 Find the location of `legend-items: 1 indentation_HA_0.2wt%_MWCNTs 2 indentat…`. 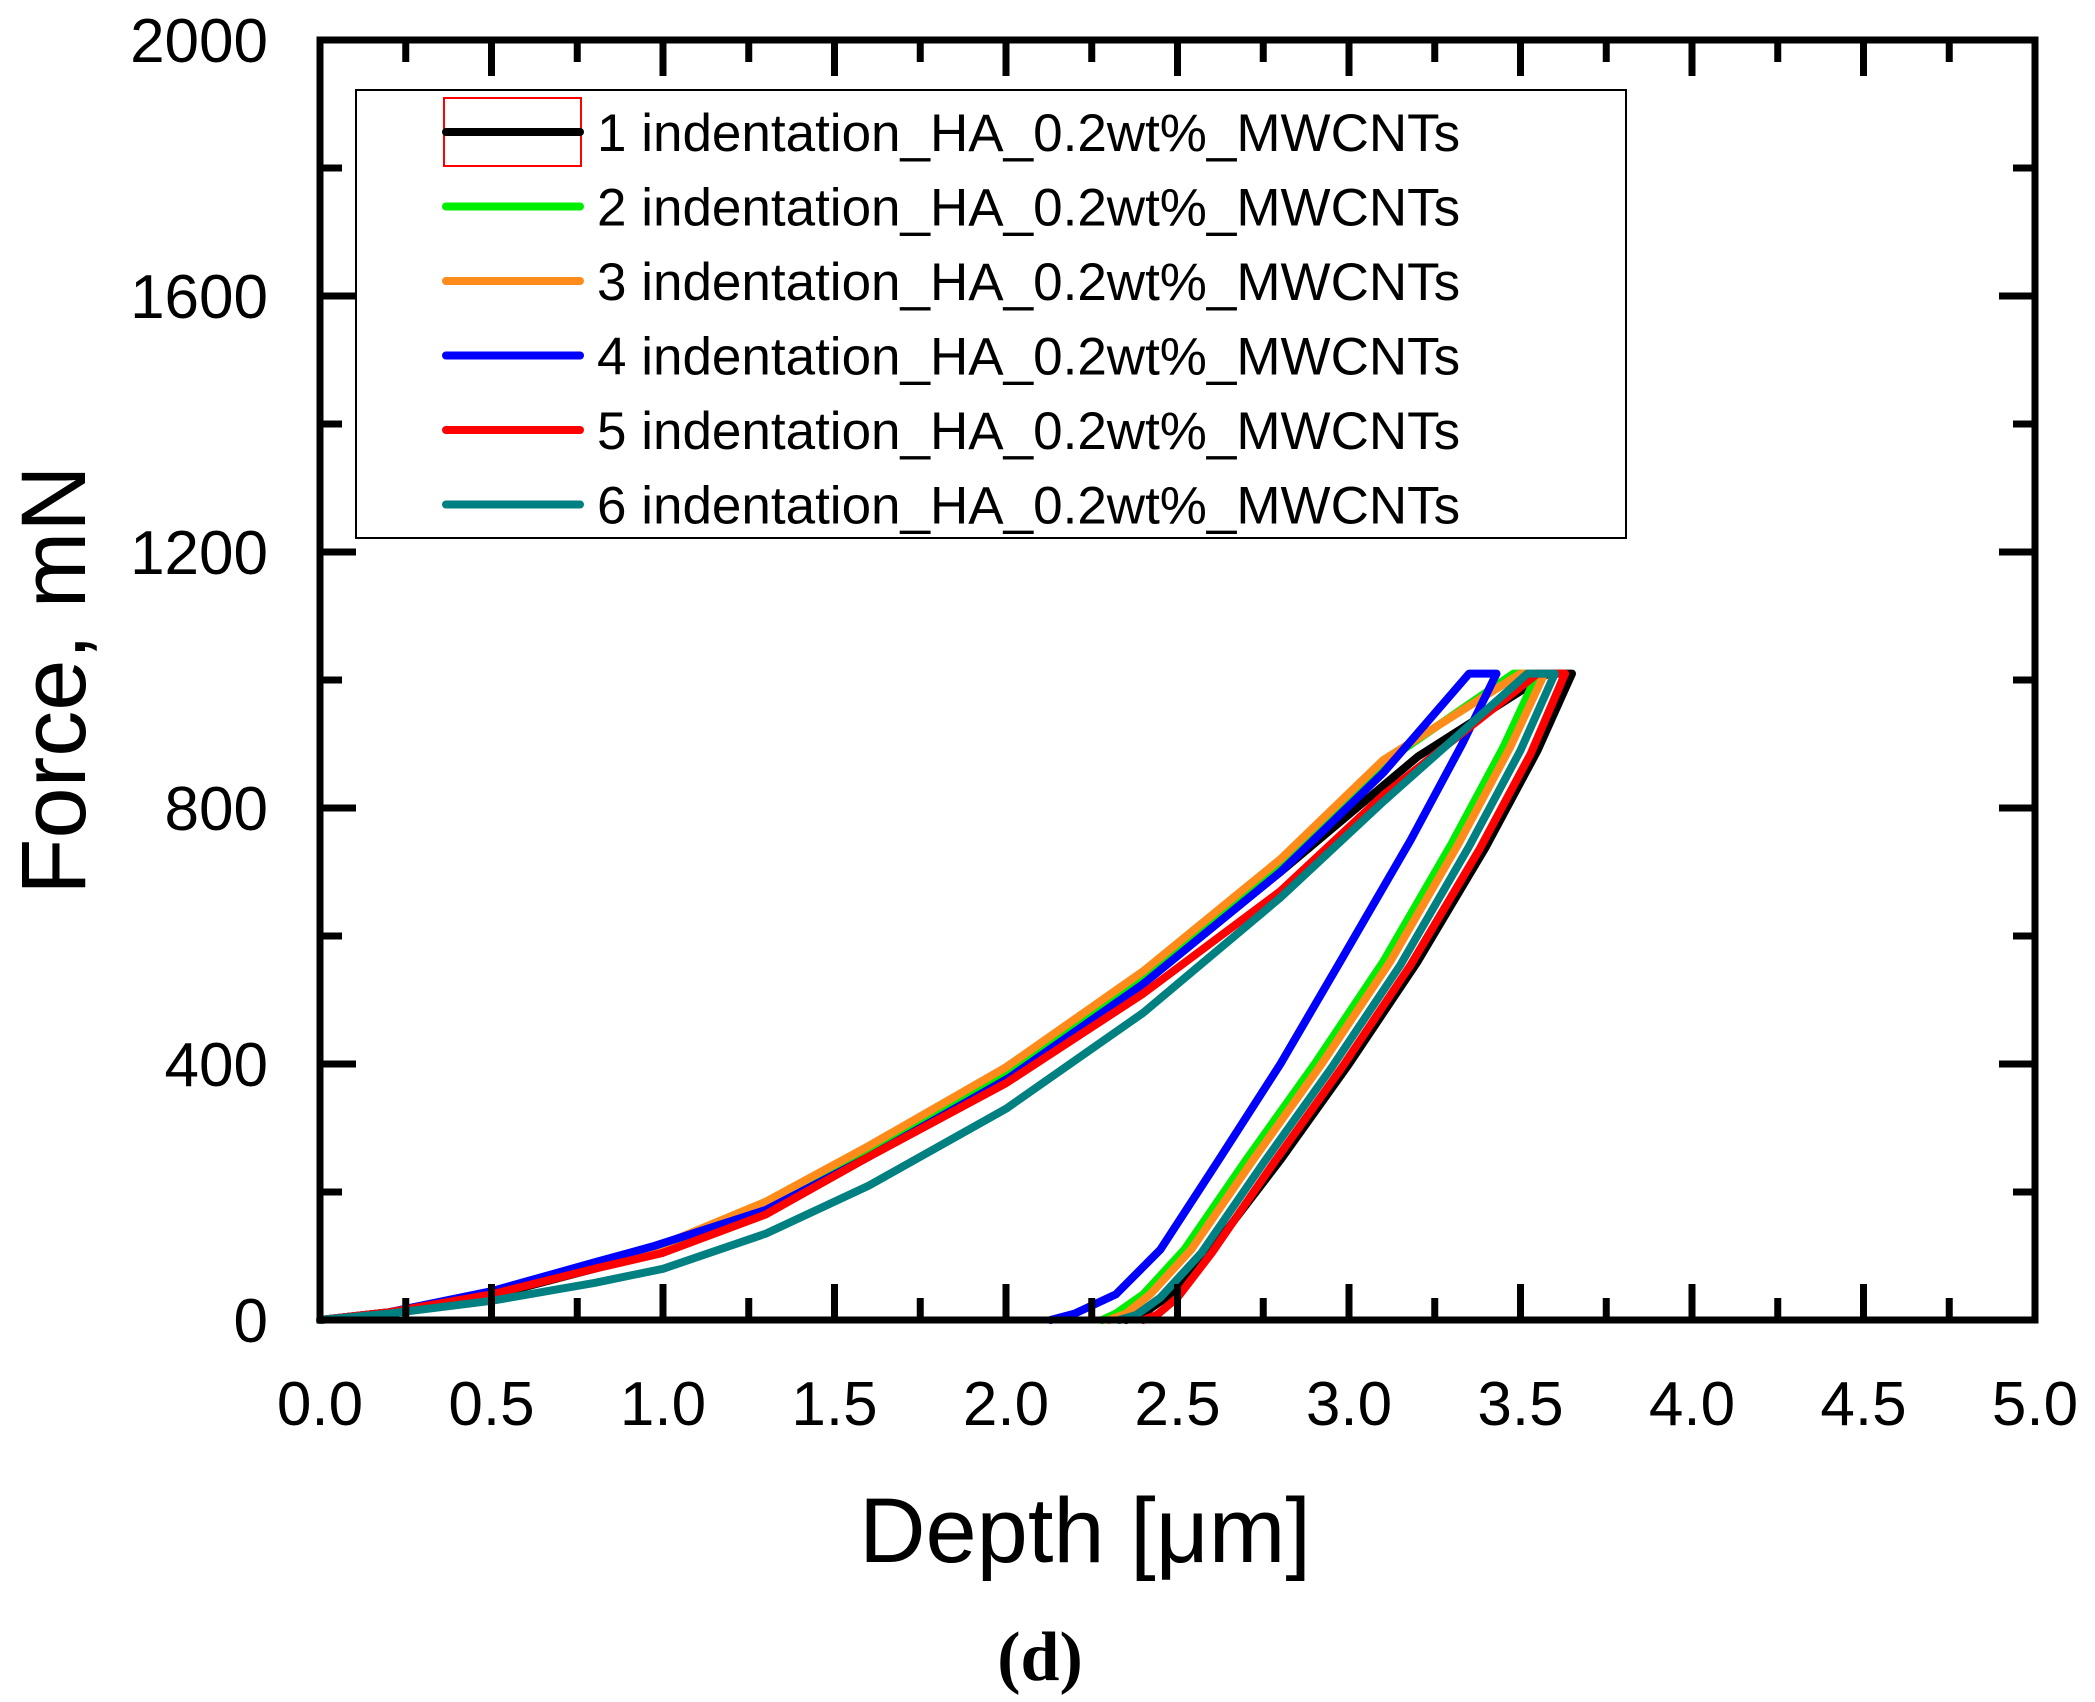

legend-items: 1 indentation_HA_0.2wt%_MWCNTs 2 indentat… is located at coordinates (951, 320).